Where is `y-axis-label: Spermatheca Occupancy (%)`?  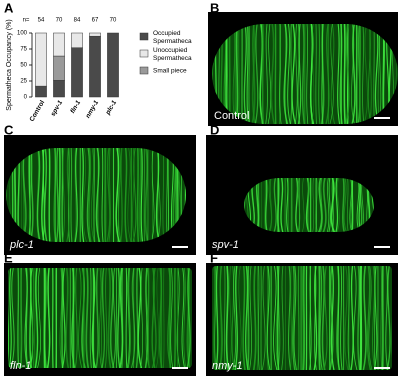
y-axis-label: Spermatheca Occupancy (%) is located at coordinates (9, 64).